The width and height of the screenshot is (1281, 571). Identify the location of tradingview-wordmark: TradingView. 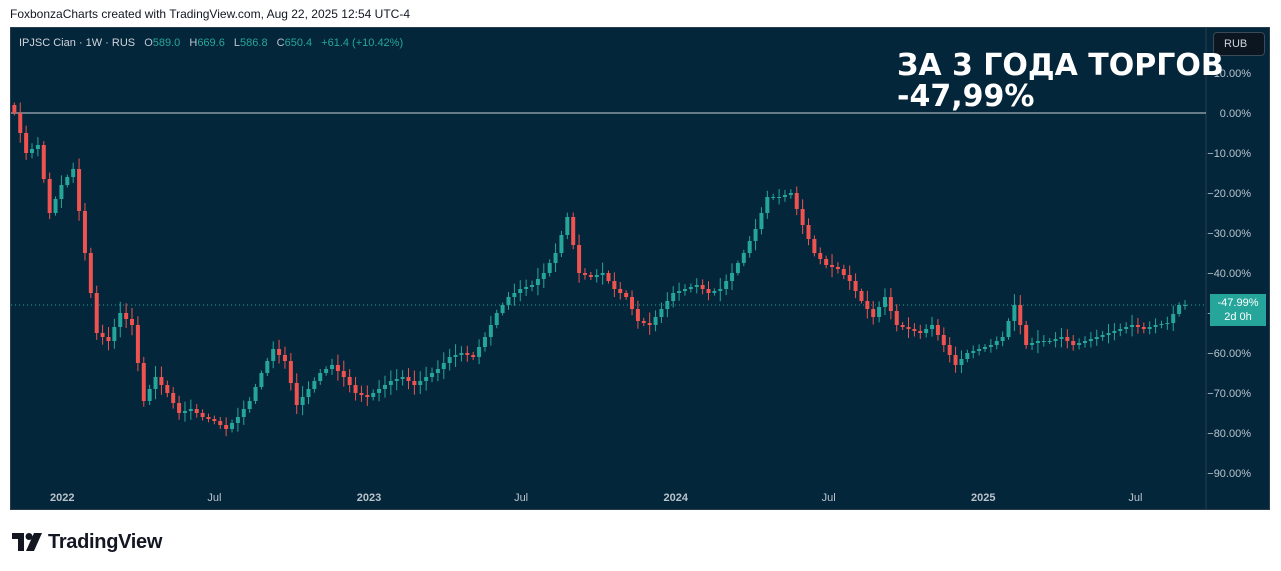
(105, 541).